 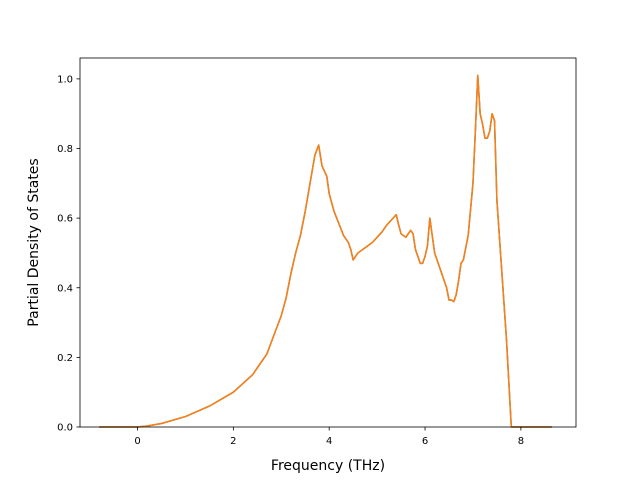 What do you see at coordinates (328, 466) in the screenshot?
I see `x-axis-label: Frequency (THz)` at bounding box center [328, 466].